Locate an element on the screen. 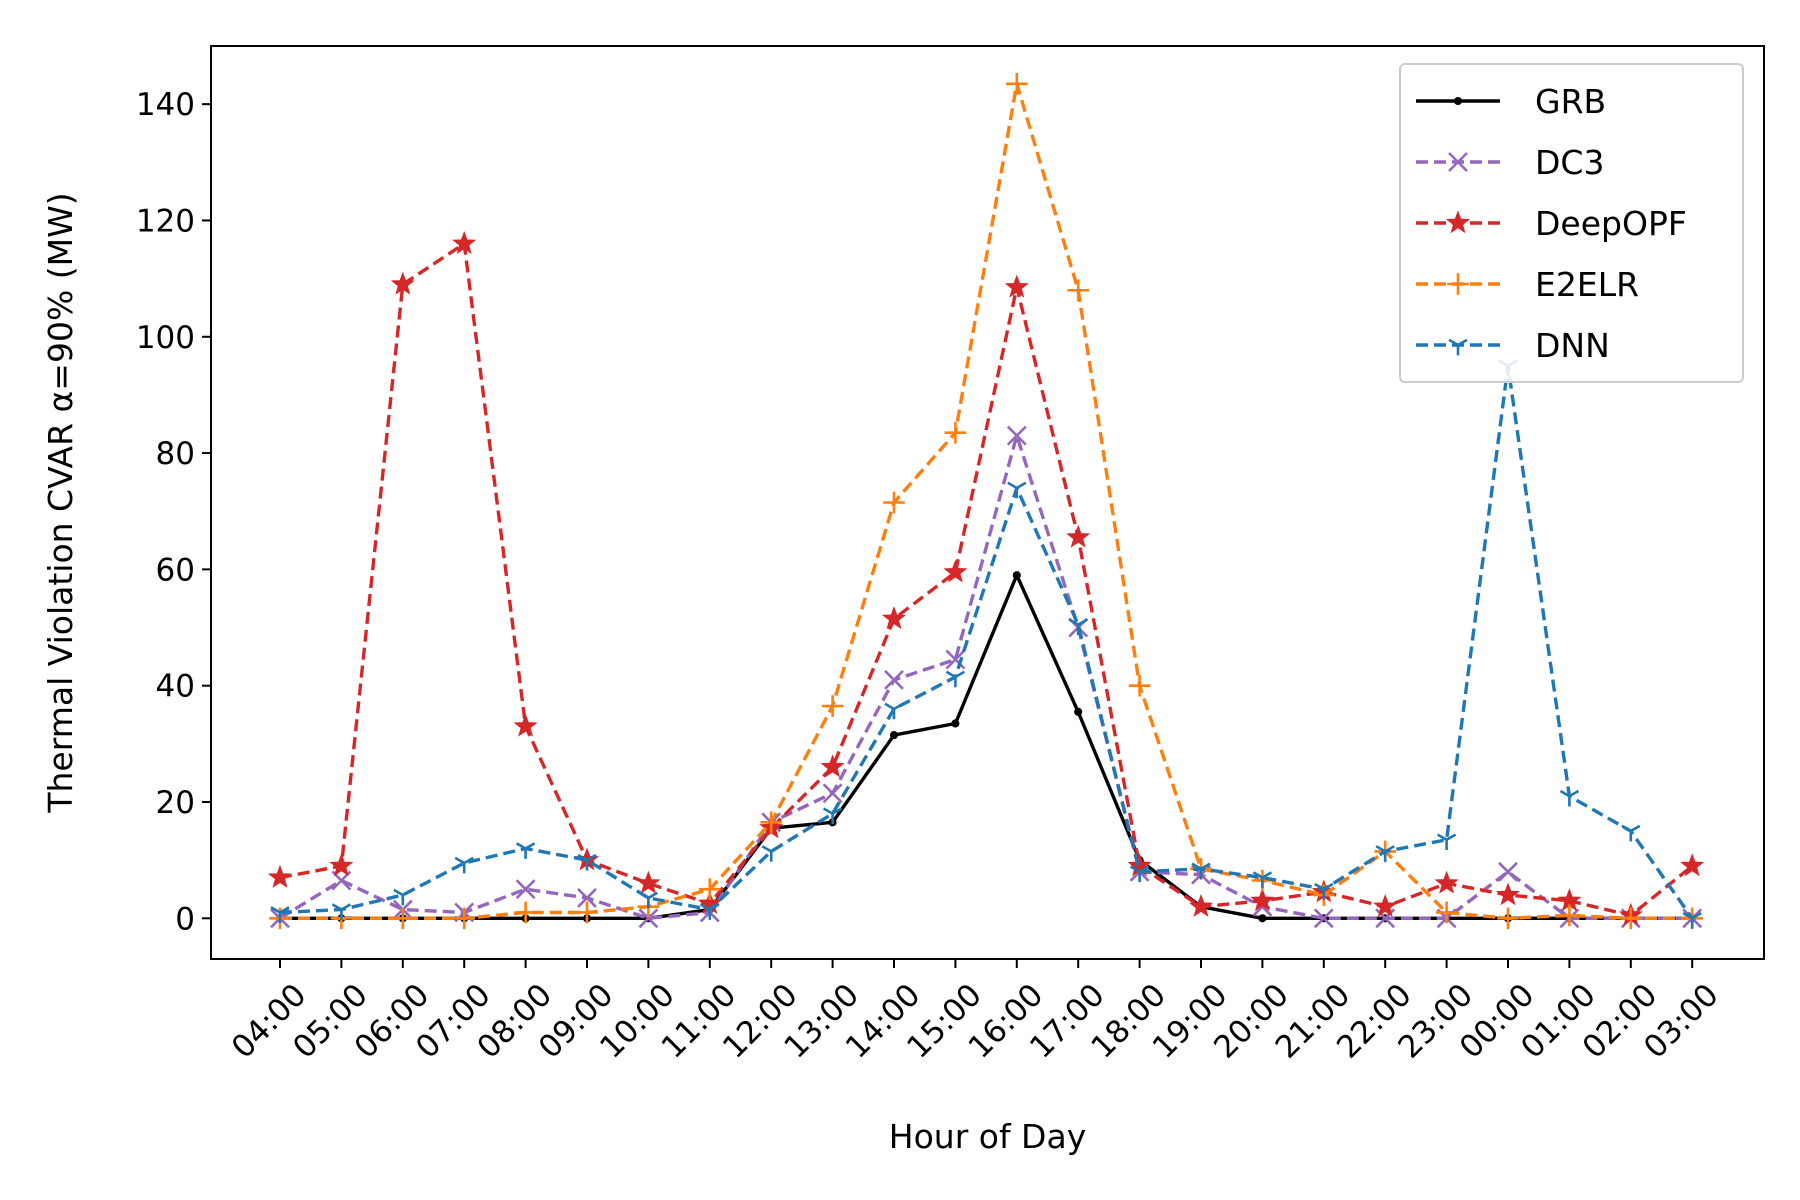 The width and height of the screenshot is (1800, 1200). y-tick-label: 120 is located at coordinates (165, 221).